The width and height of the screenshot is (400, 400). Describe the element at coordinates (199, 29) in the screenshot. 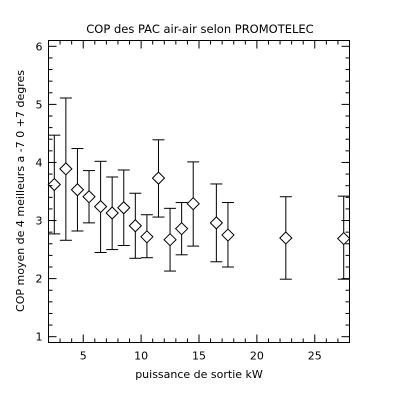

I see `chart-title: COP des PAC air-air selon PROMOTELEC` at that location.